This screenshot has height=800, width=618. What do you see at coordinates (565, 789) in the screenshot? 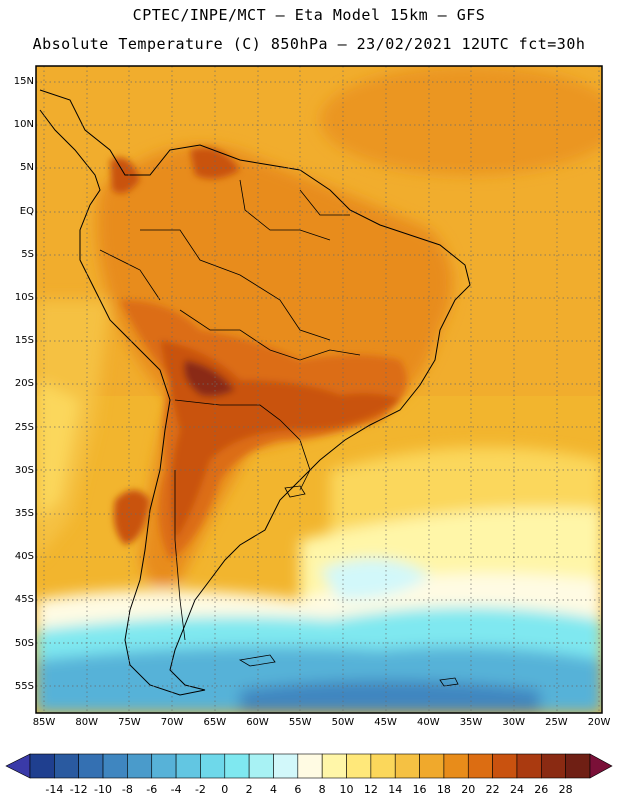
I see `colorbar-tick-label: 28` at bounding box center [565, 789].